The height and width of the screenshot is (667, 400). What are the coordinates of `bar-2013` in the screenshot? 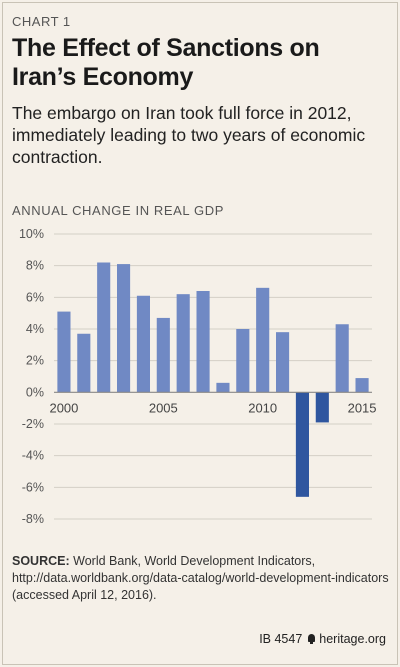 It's located at (322, 407).